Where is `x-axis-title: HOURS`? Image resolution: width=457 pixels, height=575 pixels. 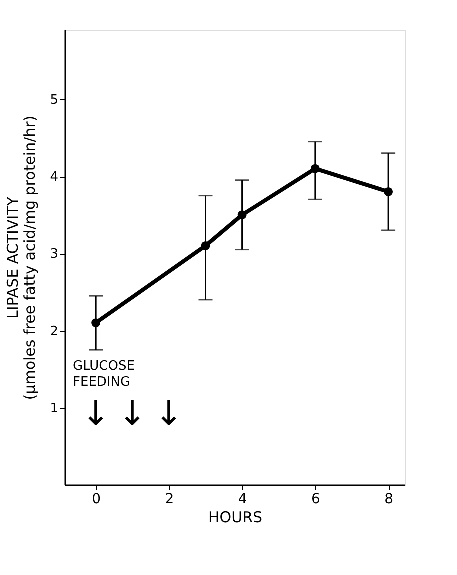
x-axis-title: HOURS is located at coordinates (235, 517).